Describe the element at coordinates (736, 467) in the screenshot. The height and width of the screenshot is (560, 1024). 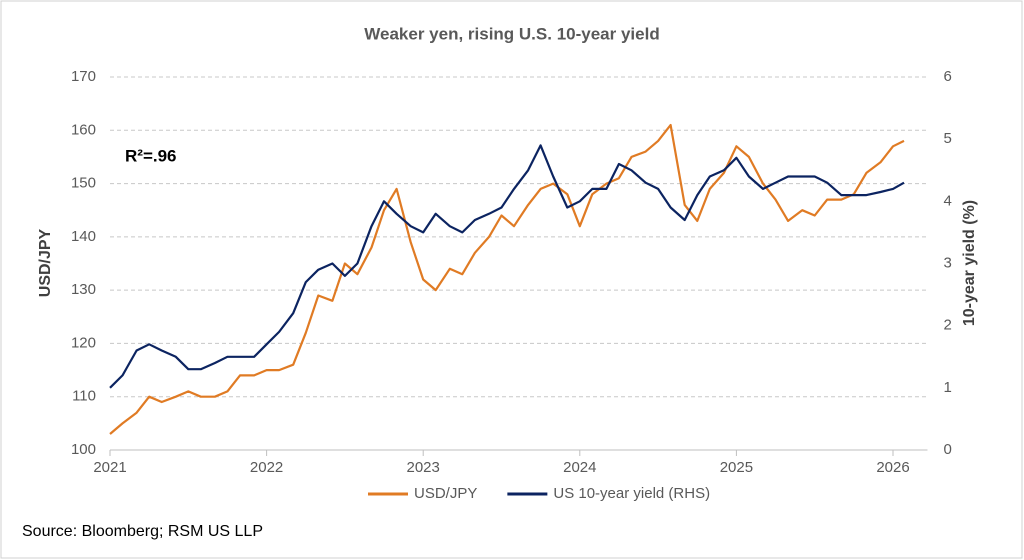
I see `x-tick-label: 2025` at that location.